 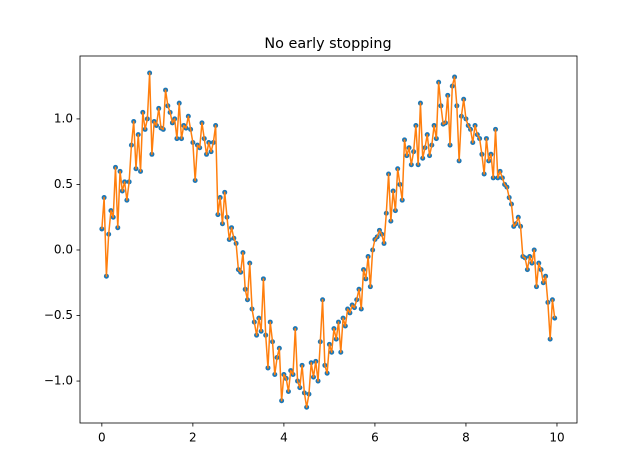 I want to click on y-tick-label: 0.5, so click(x=63, y=184).